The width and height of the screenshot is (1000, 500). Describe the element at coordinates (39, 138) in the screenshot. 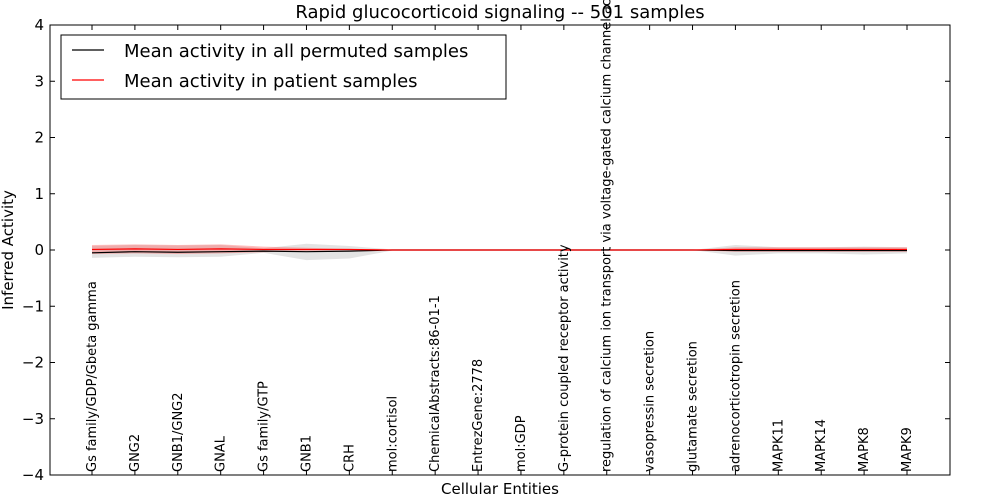

I see `y-tick-label: 2` at that location.